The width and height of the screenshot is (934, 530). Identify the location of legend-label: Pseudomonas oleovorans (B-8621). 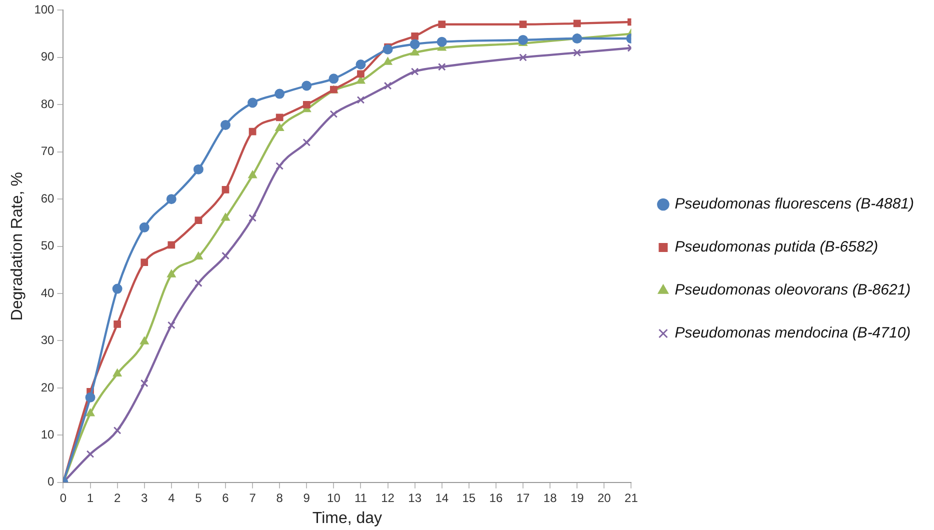
(792, 290).